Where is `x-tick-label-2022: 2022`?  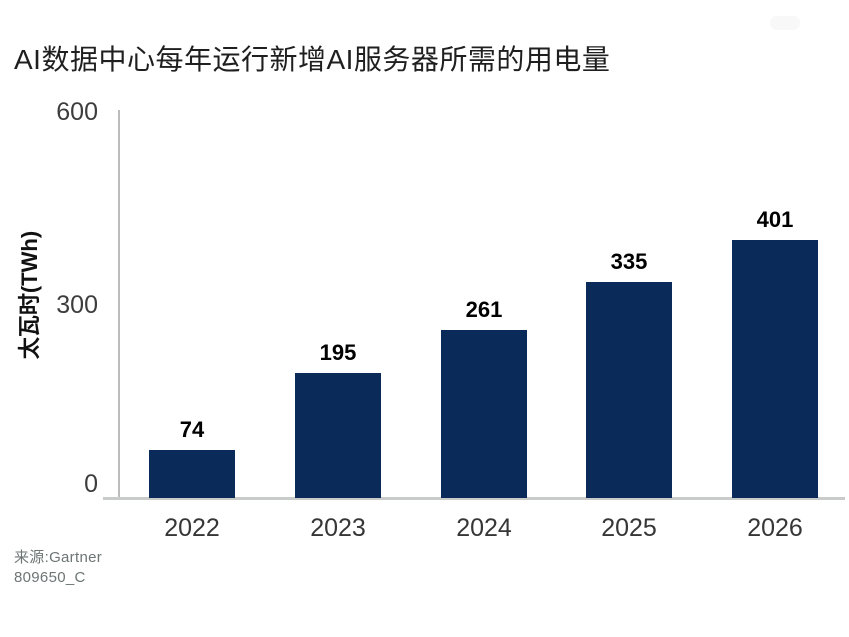 x-tick-label-2022: 2022 is located at coordinates (192, 528).